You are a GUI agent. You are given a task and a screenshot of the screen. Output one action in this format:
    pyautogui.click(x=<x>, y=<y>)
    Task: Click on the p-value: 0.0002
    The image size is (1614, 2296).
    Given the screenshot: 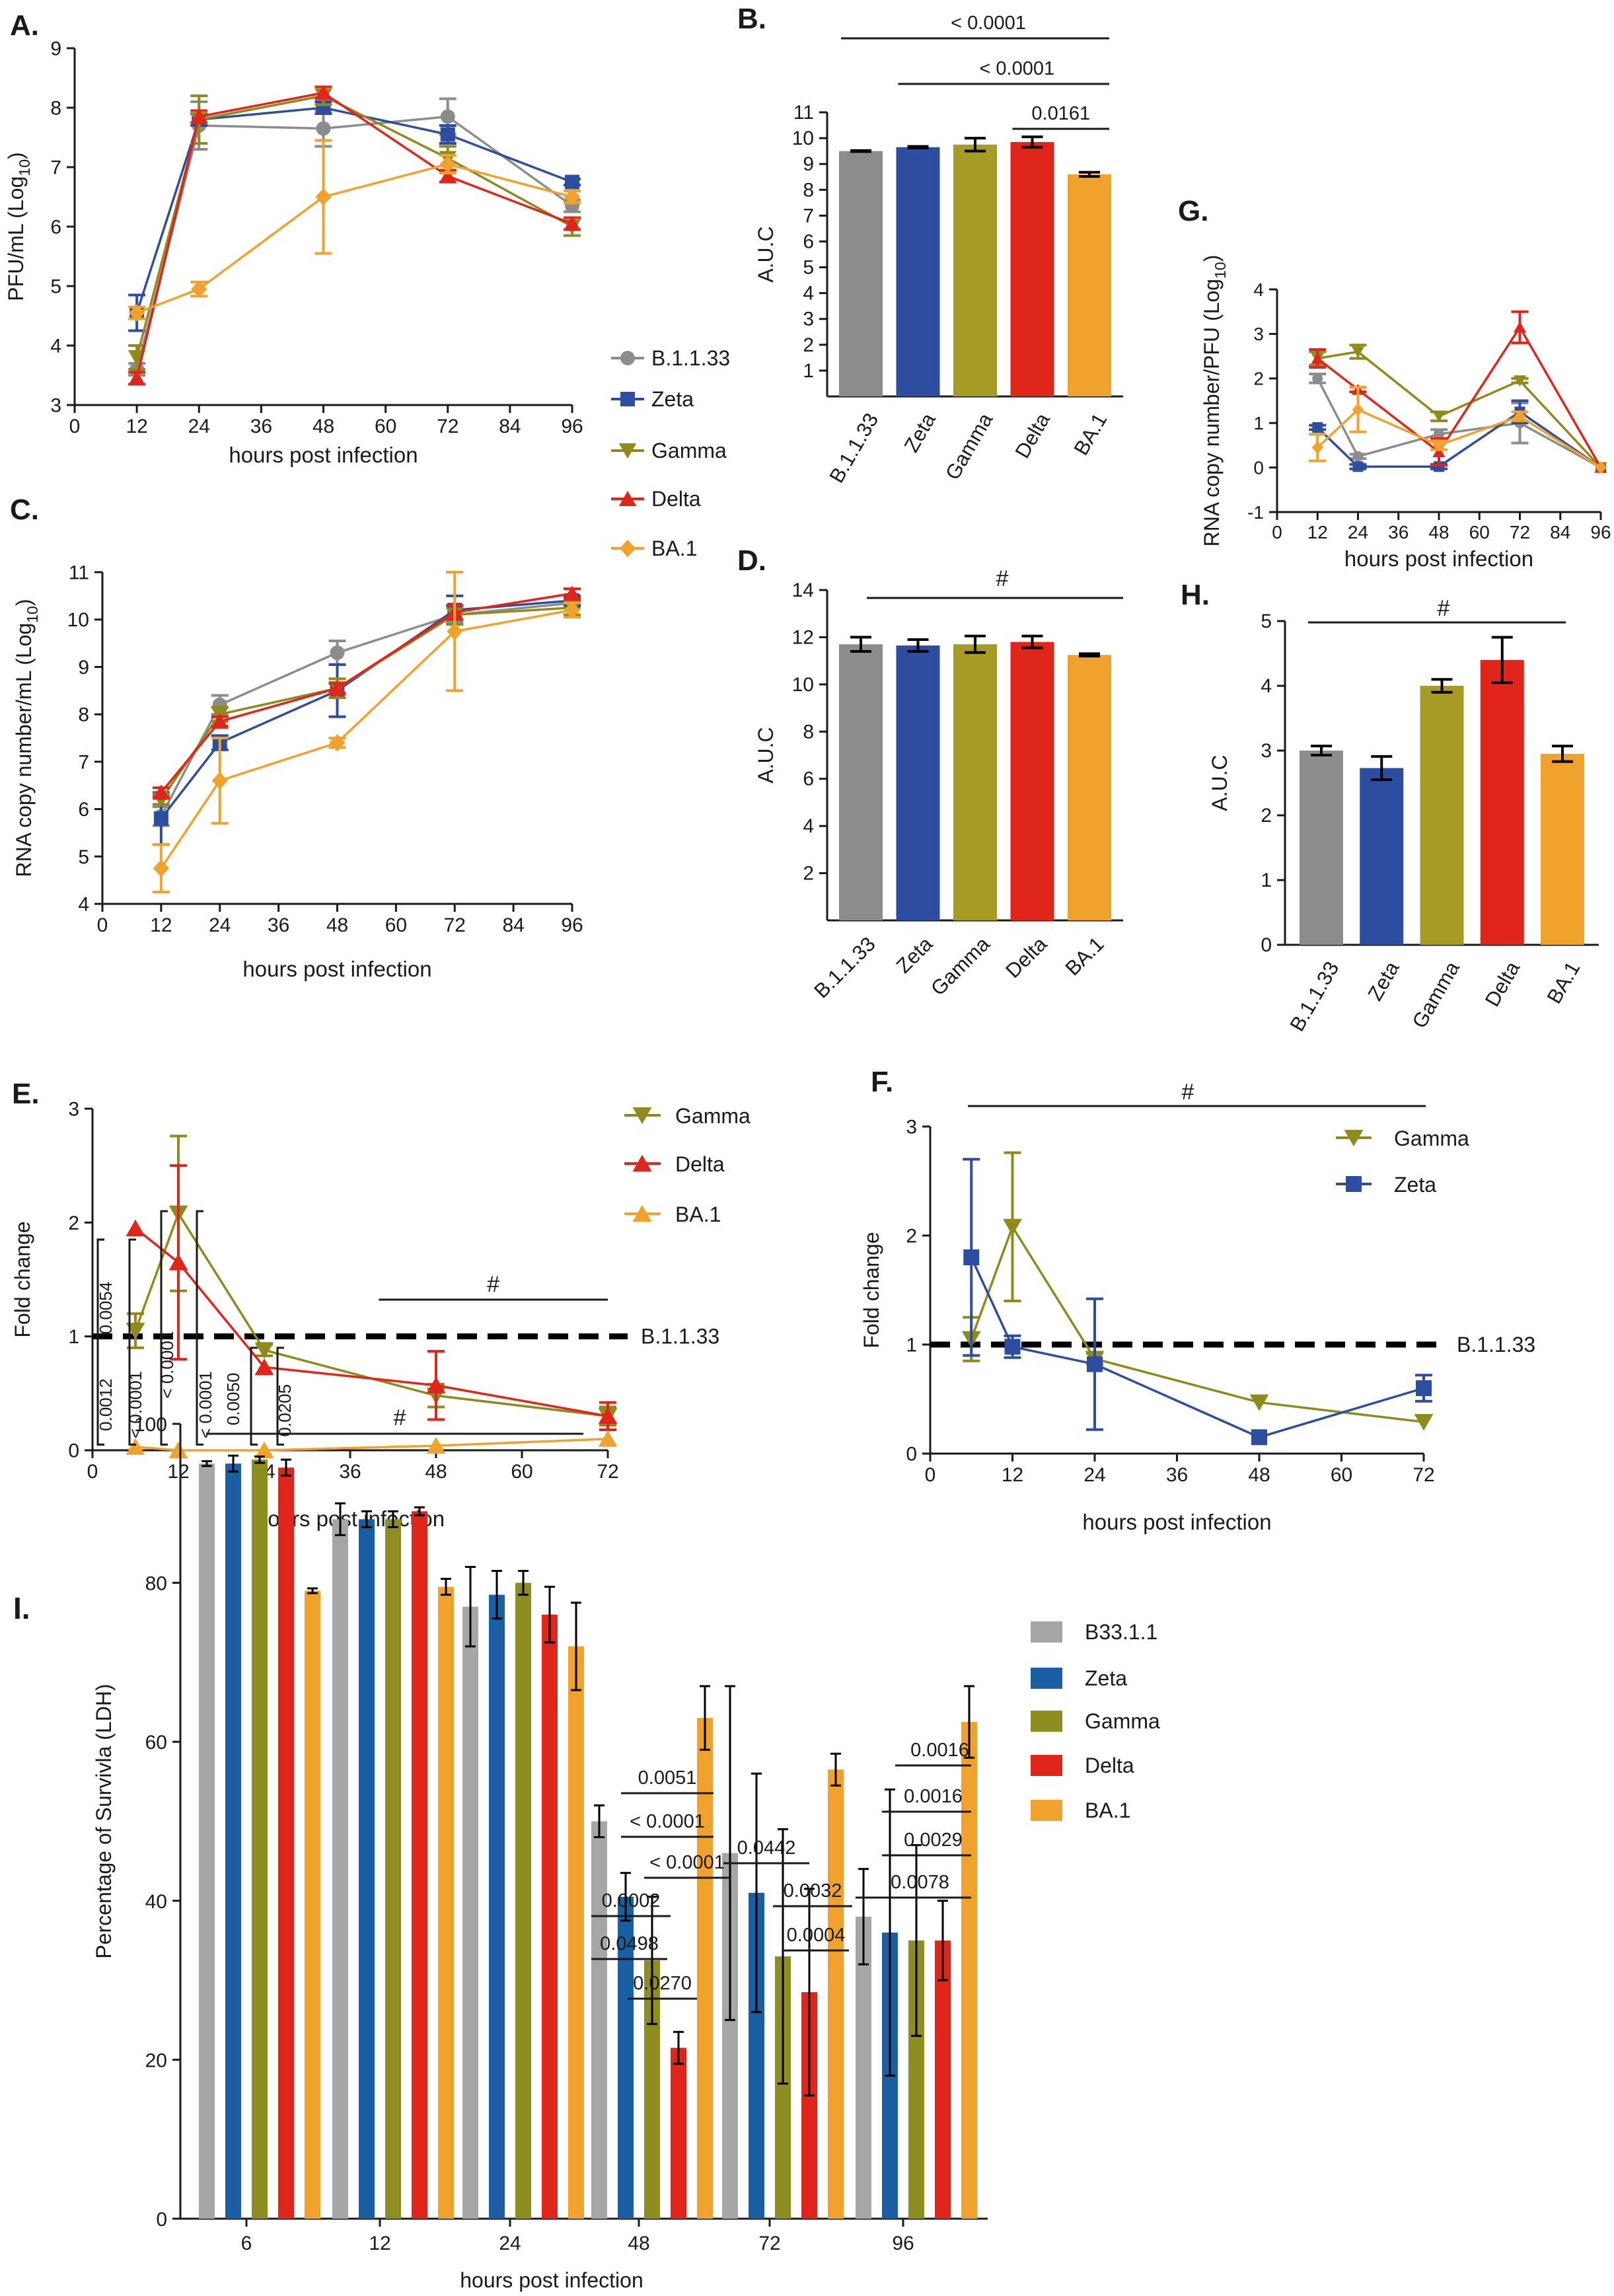 What is the action you would take?
    pyautogui.click(x=631, y=1900)
    